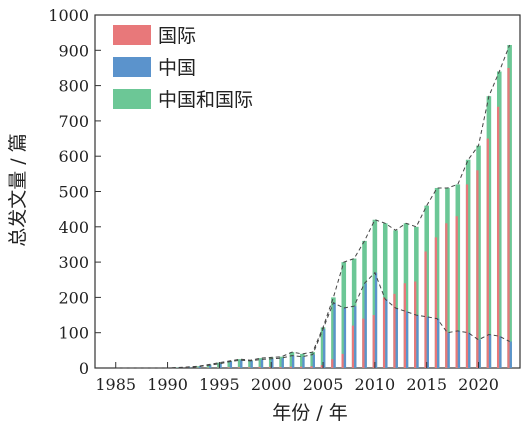  I want to click on x-tick-label: 2020, so click(478, 384).